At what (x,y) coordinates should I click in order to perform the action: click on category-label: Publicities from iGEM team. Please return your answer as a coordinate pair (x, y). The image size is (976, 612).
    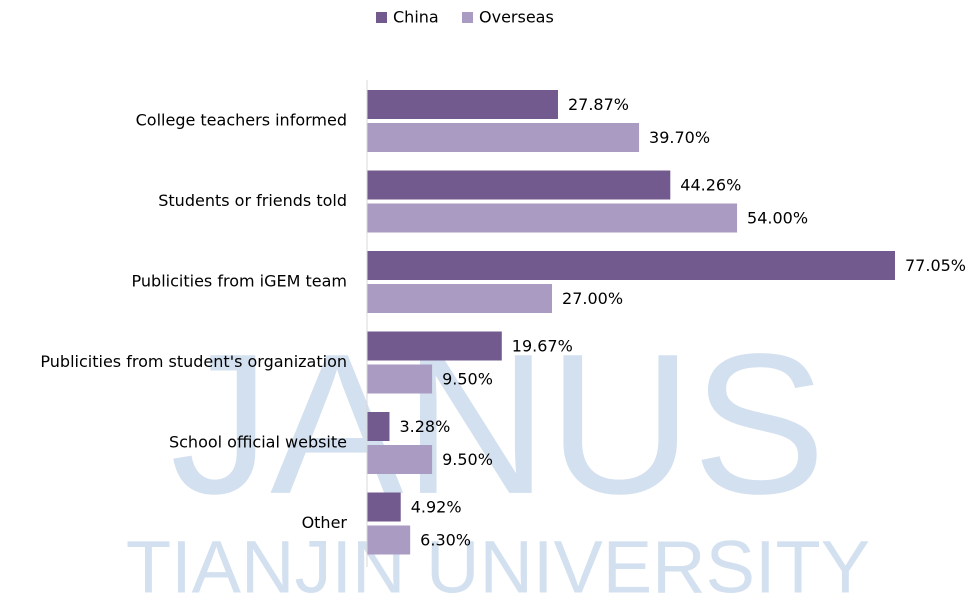
    Looking at the image, I should click on (239, 281).